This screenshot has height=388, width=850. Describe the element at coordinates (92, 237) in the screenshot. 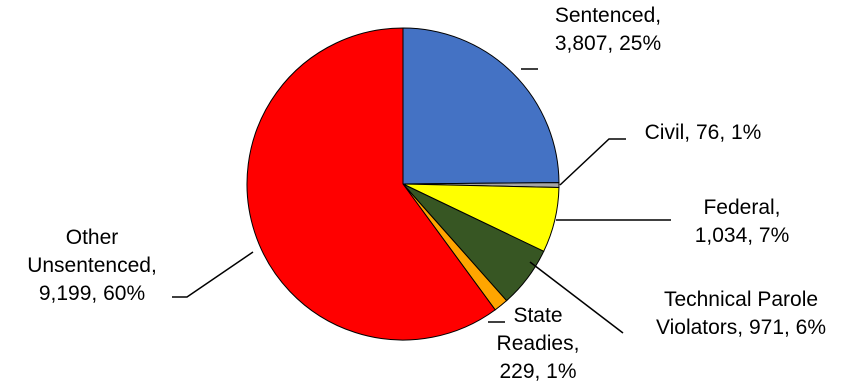

I see `data-label-line: Other` at that location.